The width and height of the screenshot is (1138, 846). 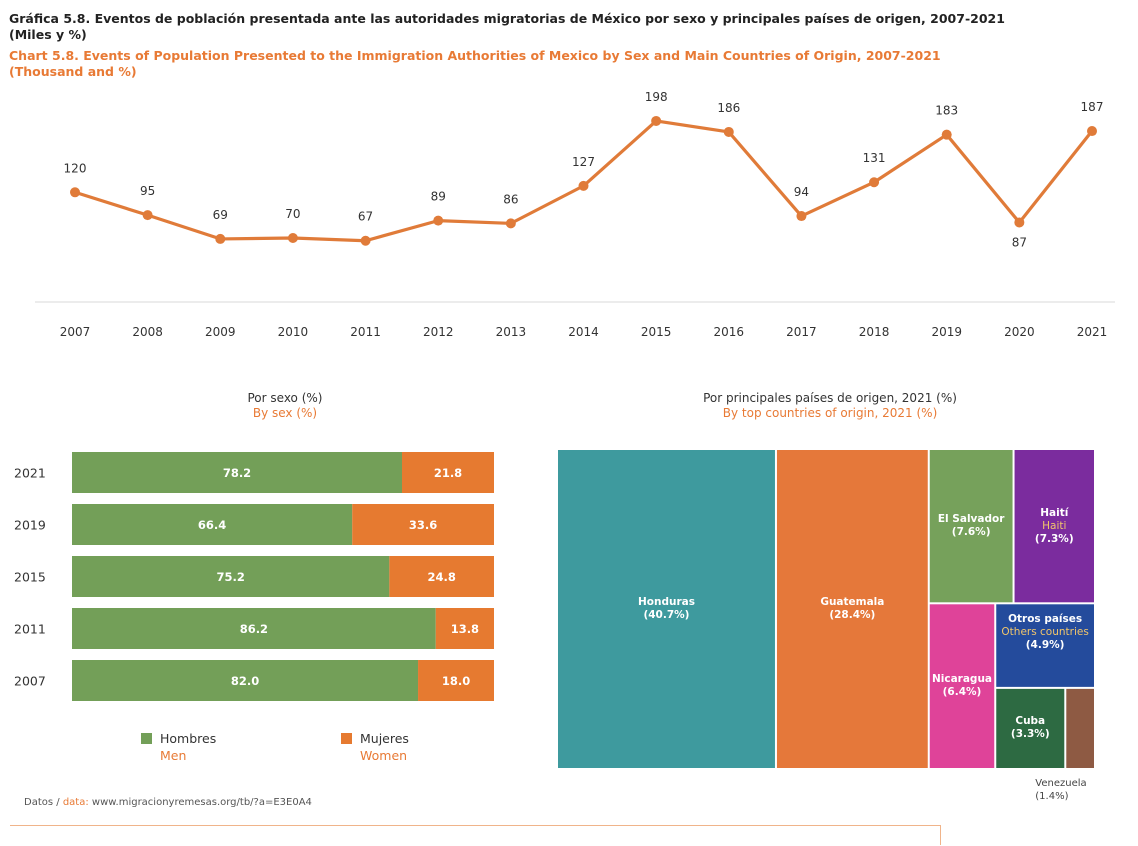 I want to click on treemap-otros-pa-ses-line-1: Others countries, so click(x=1045, y=632).